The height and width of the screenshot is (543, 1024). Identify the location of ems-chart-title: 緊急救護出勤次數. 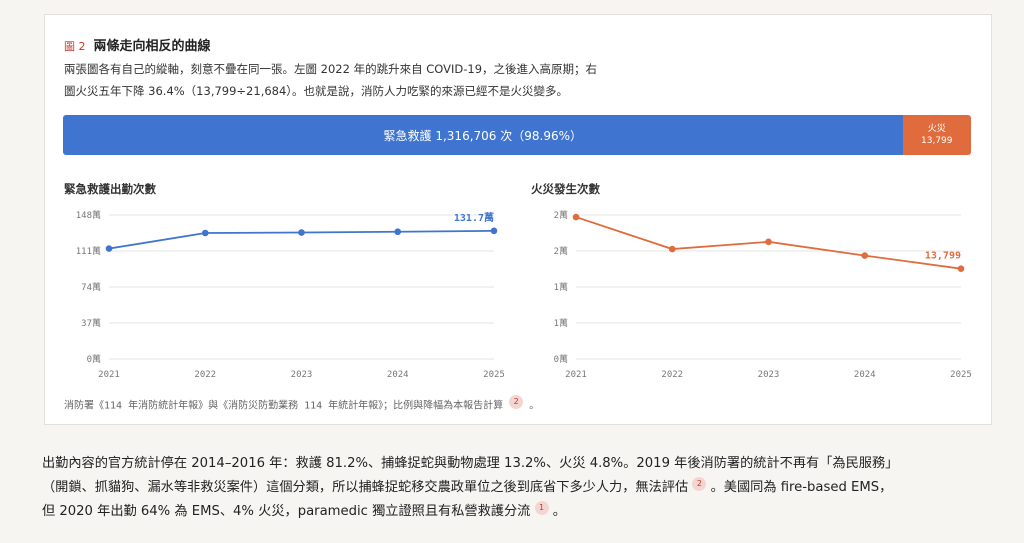
(110, 189).